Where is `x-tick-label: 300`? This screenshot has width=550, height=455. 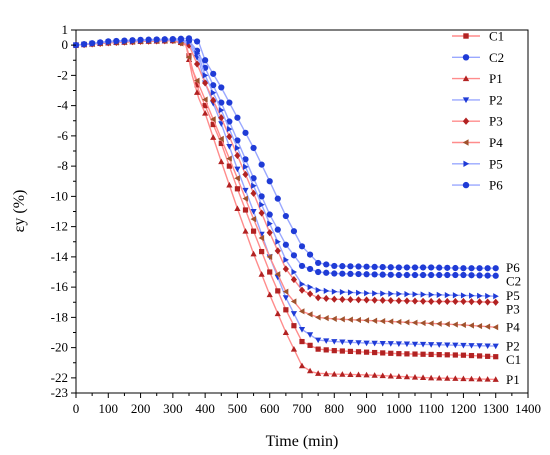
x-tick-label: 300 is located at coordinates (173, 408).